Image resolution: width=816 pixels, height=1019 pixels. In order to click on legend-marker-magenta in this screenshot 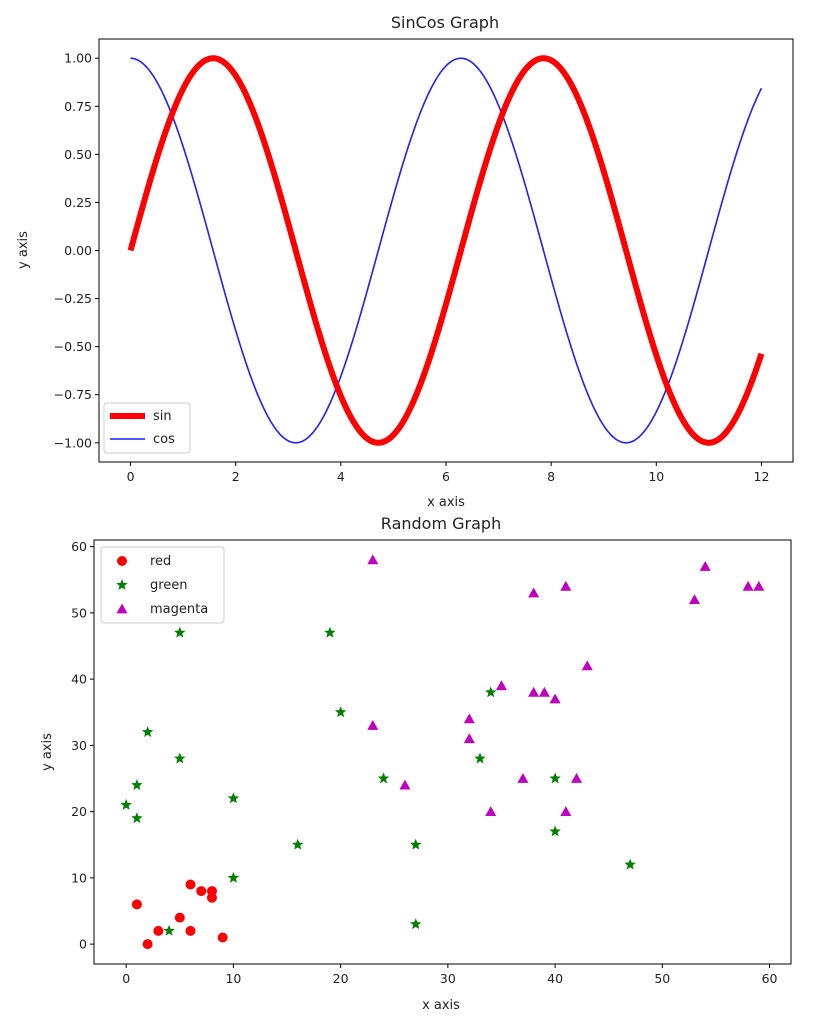, I will do `click(122, 608)`.